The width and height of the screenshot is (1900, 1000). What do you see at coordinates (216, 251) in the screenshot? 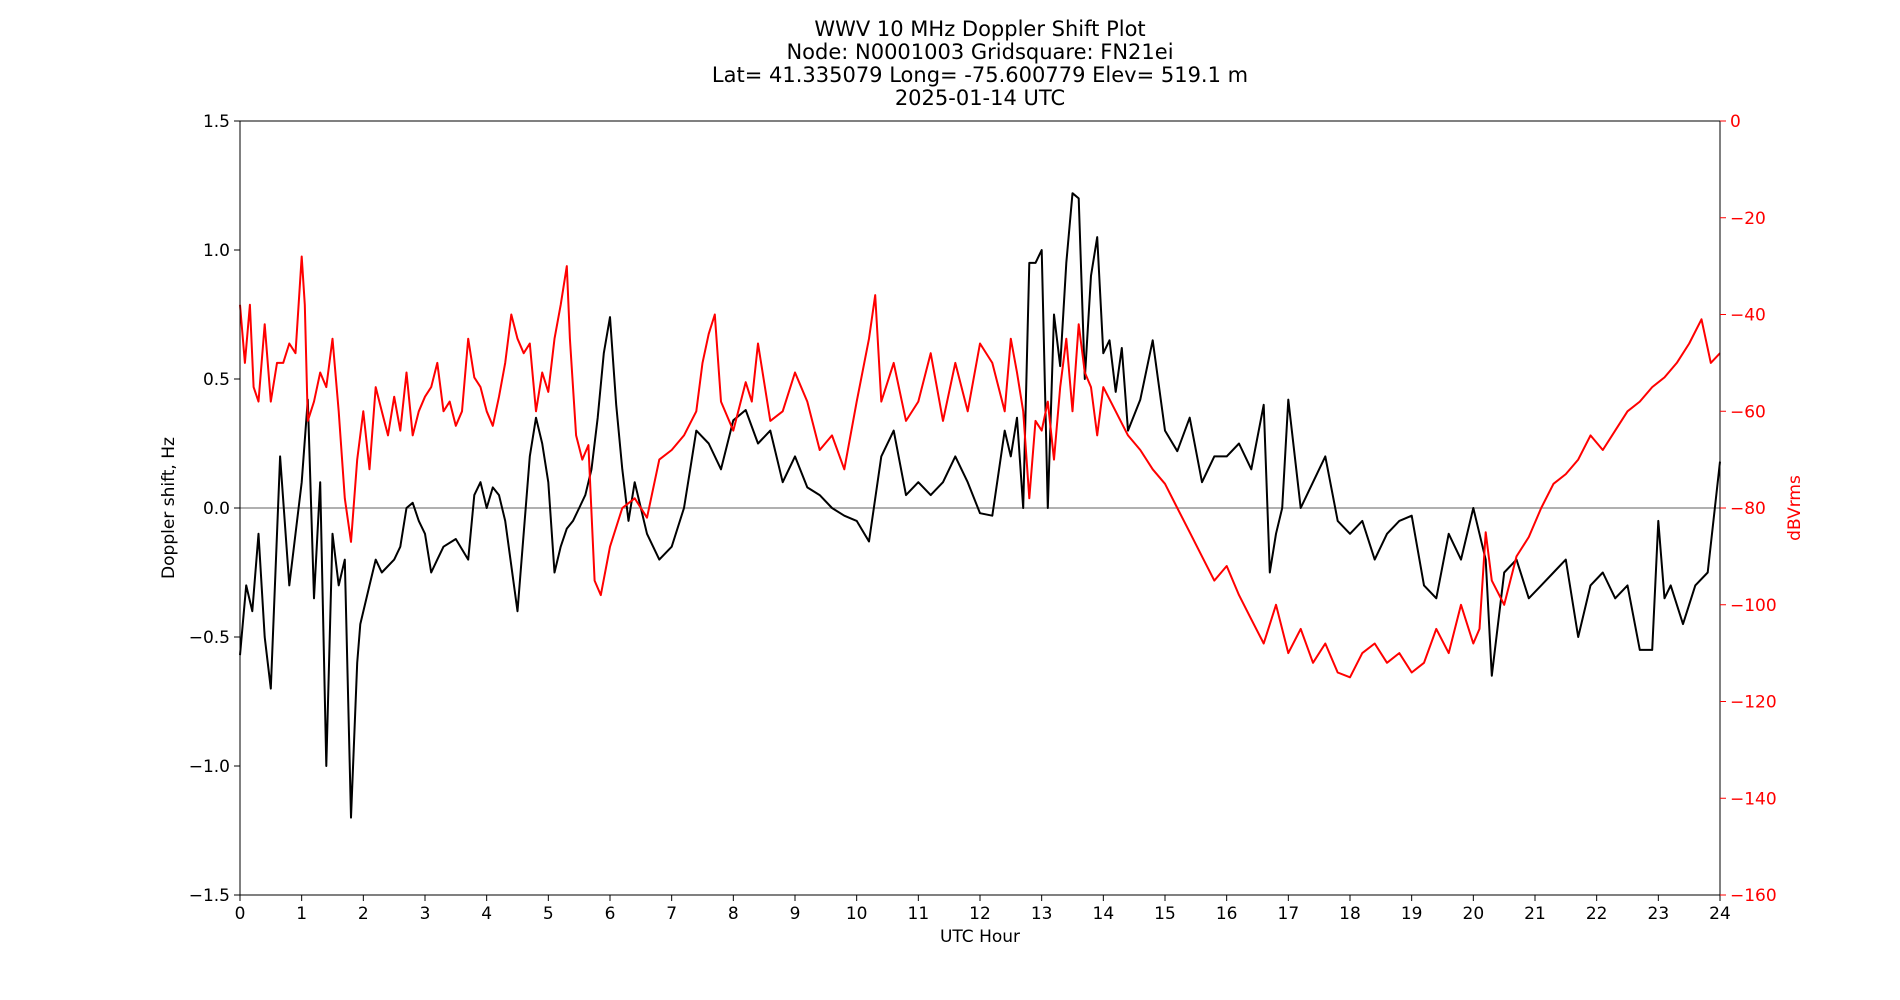
I see `y-tick-label: 1.0` at bounding box center [216, 251].